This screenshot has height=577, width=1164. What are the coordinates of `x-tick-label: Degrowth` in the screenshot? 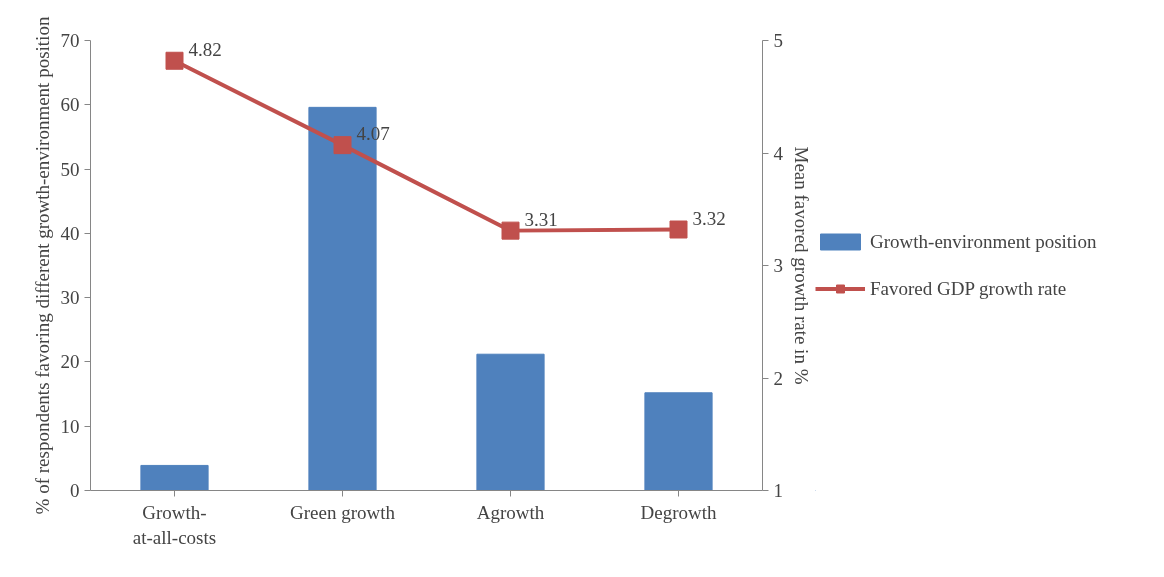 It's located at (678, 512).